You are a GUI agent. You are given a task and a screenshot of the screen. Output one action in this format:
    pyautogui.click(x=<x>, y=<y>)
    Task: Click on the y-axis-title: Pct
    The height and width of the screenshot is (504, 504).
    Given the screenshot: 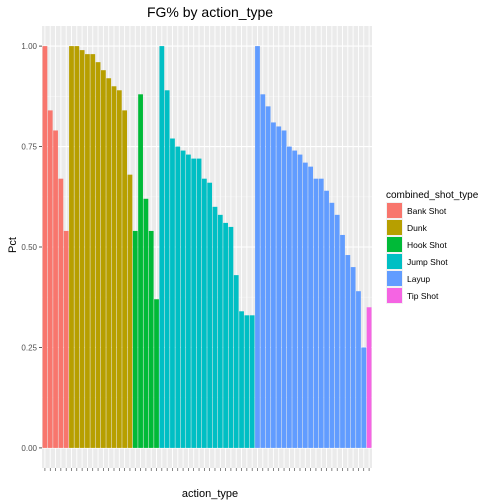 What is the action you would take?
    pyautogui.click(x=13, y=245)
    